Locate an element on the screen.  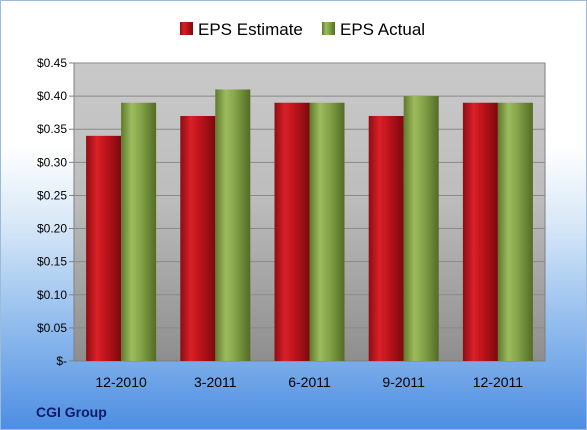
y-tick-label: $0.25 is located at coordinates (52, 195).